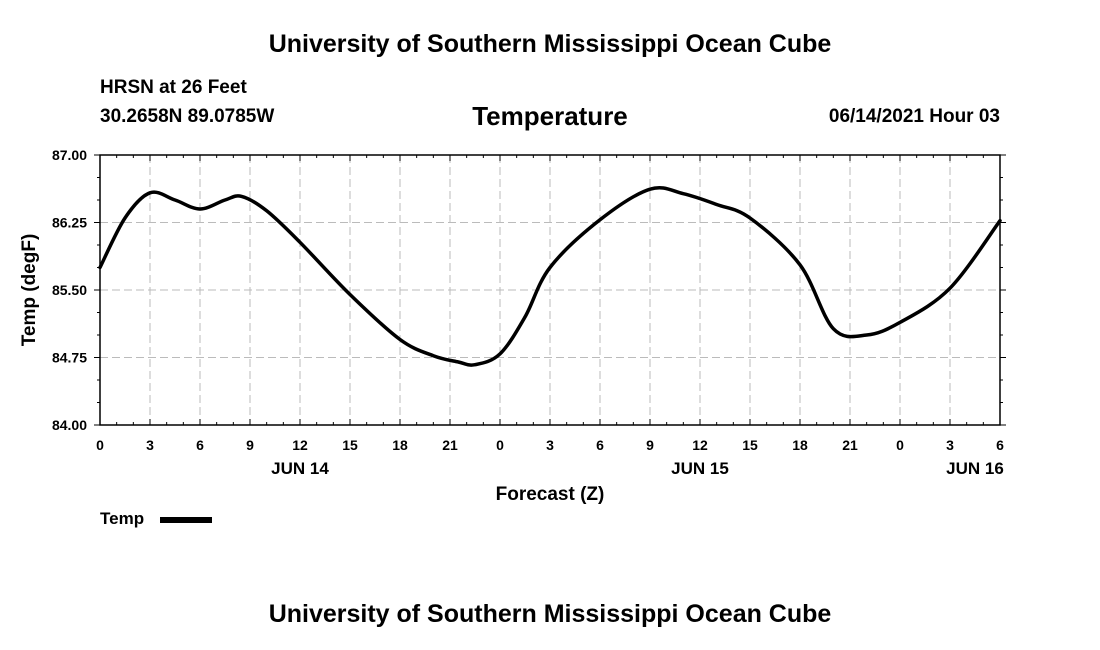 The width and height of the screenshot is (1100, 650). Describe the element at coordinates (187, 116) in the screenshot. I see `coordinates-label: 30.2658N 89.0785W` at that location.